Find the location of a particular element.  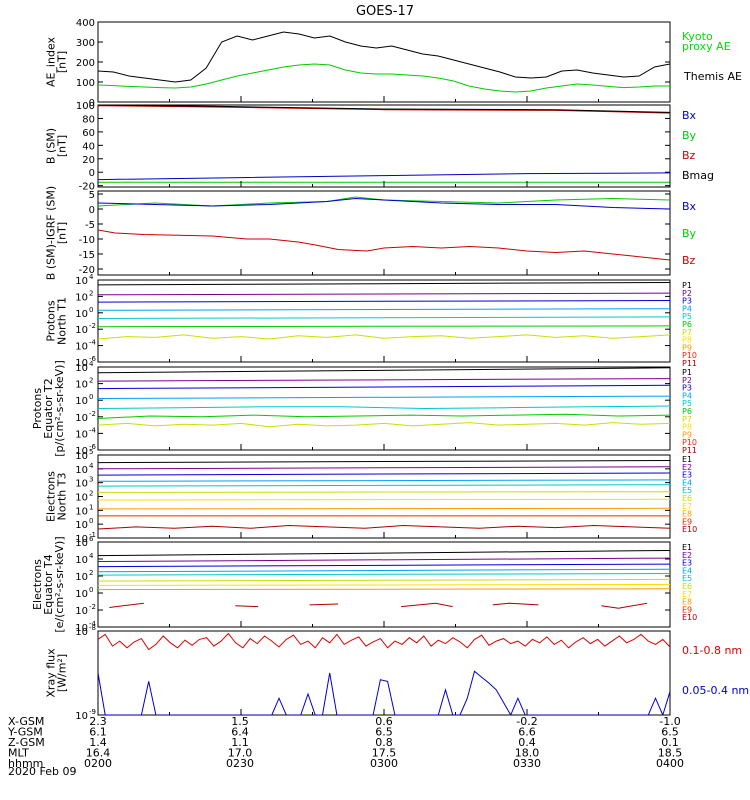

y-label-line: Xray flux is located at coordinates (51, 673).